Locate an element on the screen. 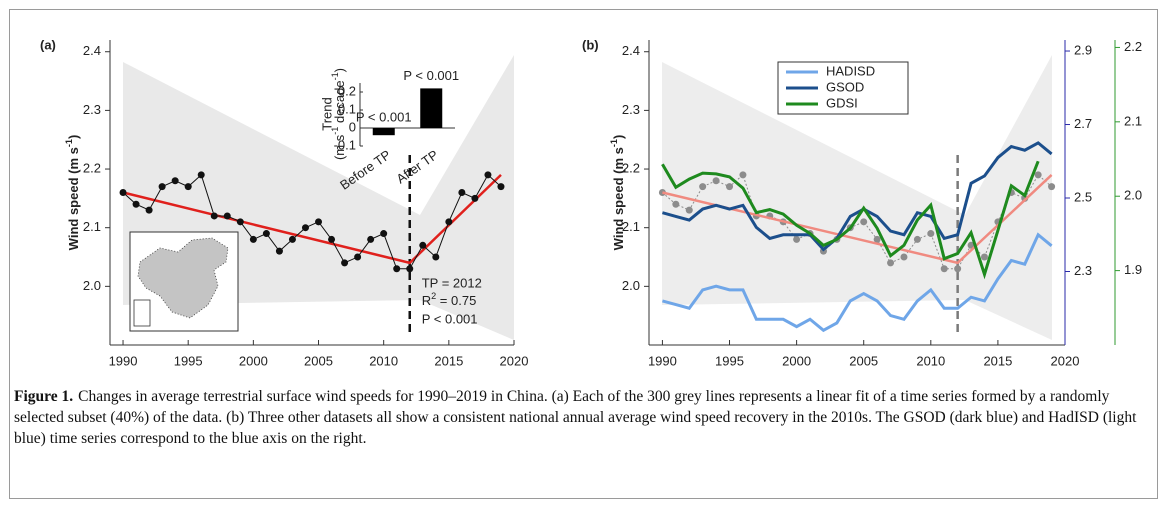  y2-tick-label: 2.3 is located at coordinates (1083, 270).